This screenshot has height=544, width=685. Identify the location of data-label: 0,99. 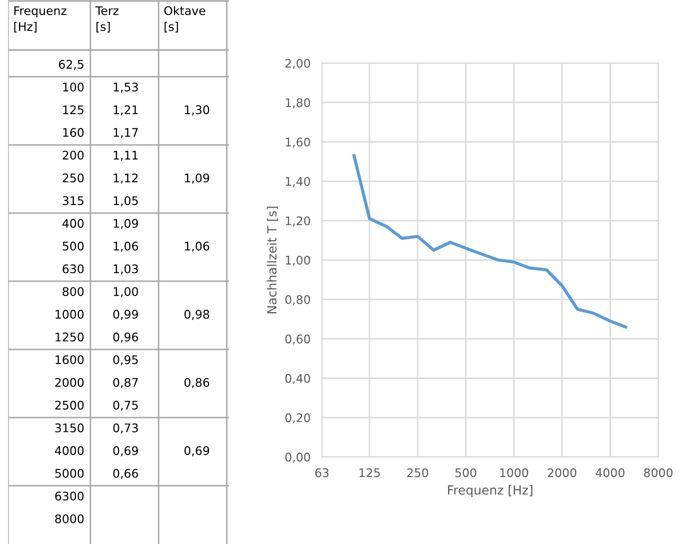
(125, 315).